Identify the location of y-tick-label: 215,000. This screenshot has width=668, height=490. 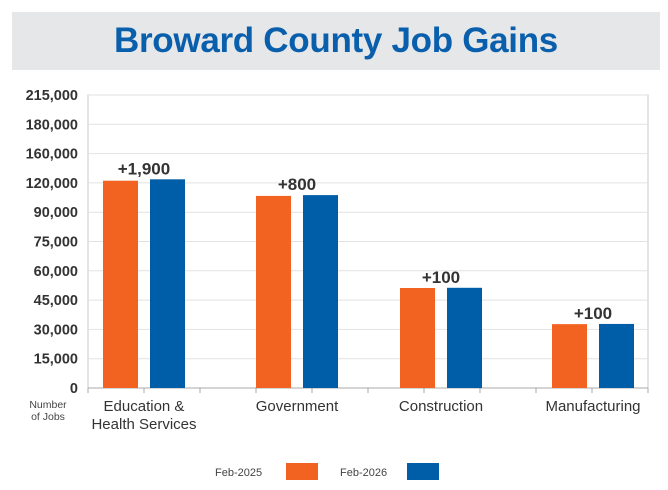
(52, 96).